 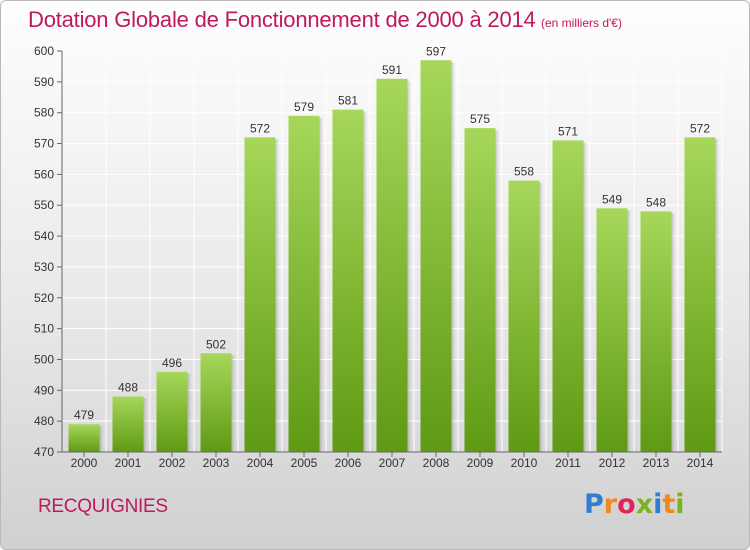 What do you see at coordinates (44, 174) in the screenshot?
I see `y-tick-label: 560` at bounding box center [44, 174].